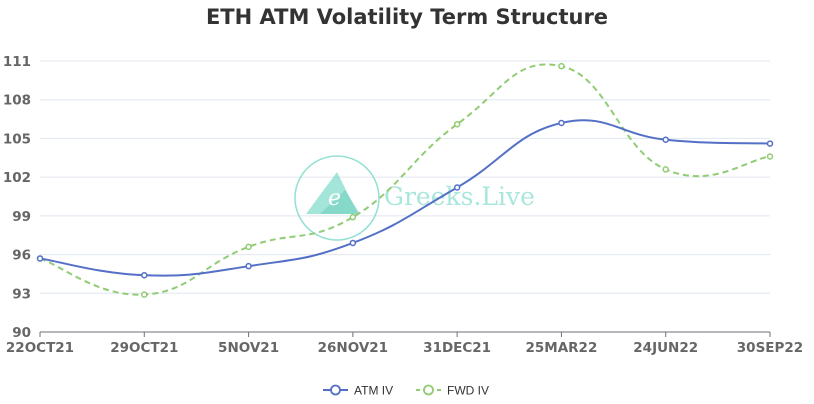 The width and height of the screenshot is (814, 404). I want to click on x-tick-label: 29OCT21, so click(144, 348).